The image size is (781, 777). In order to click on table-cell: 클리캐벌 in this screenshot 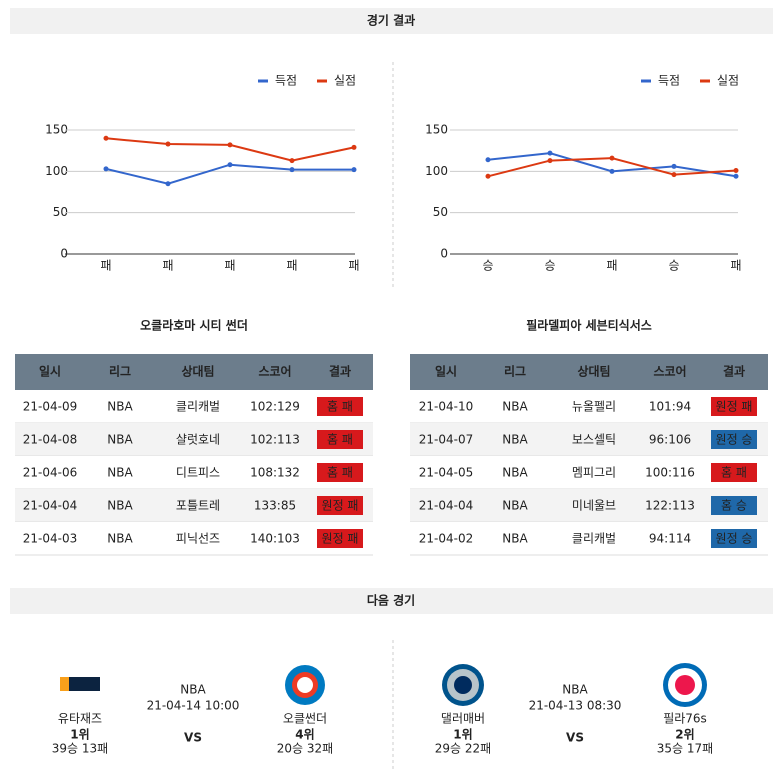, I will do `click(594, 539)`.